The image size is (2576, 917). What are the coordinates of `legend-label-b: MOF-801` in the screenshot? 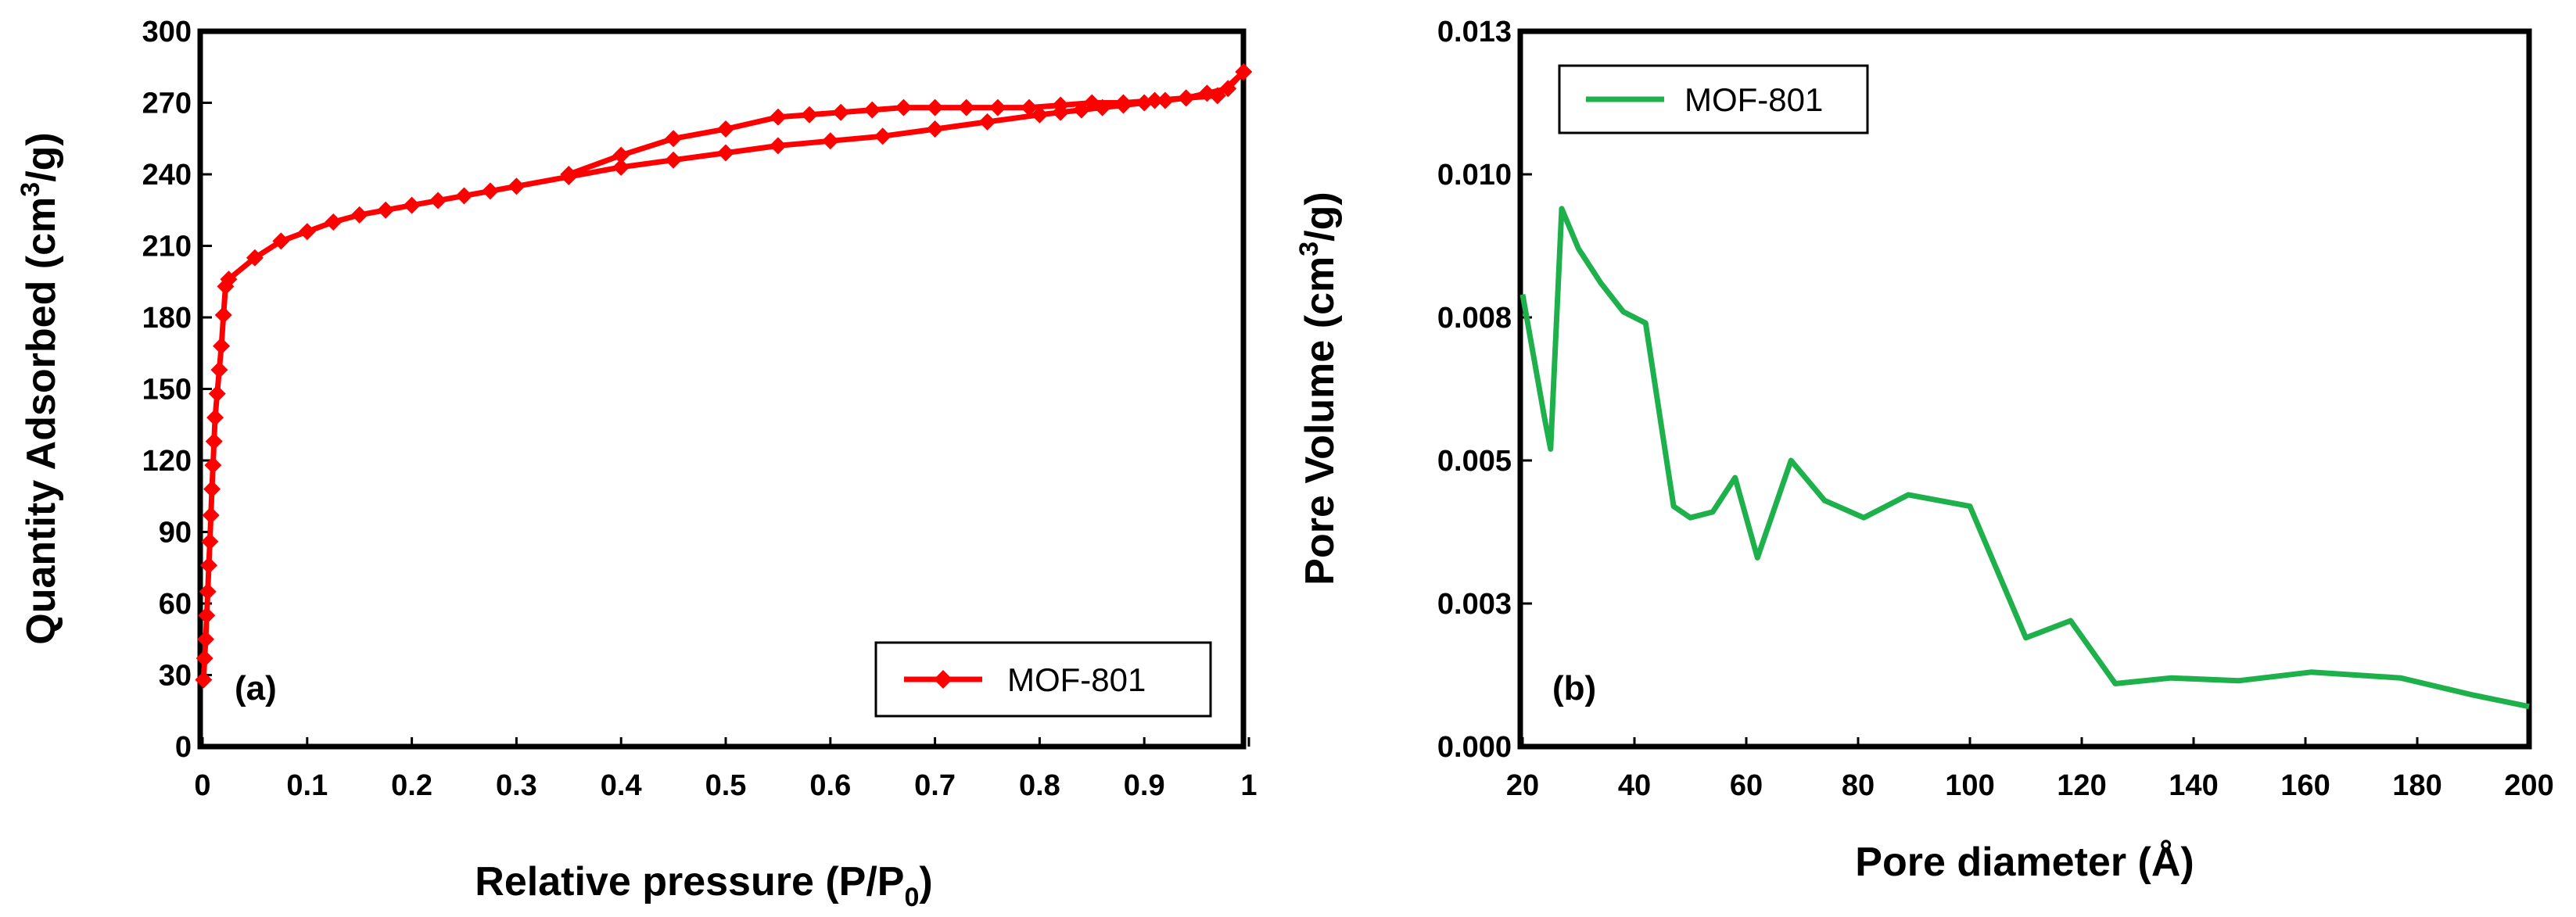 It's located at (1753, 99).